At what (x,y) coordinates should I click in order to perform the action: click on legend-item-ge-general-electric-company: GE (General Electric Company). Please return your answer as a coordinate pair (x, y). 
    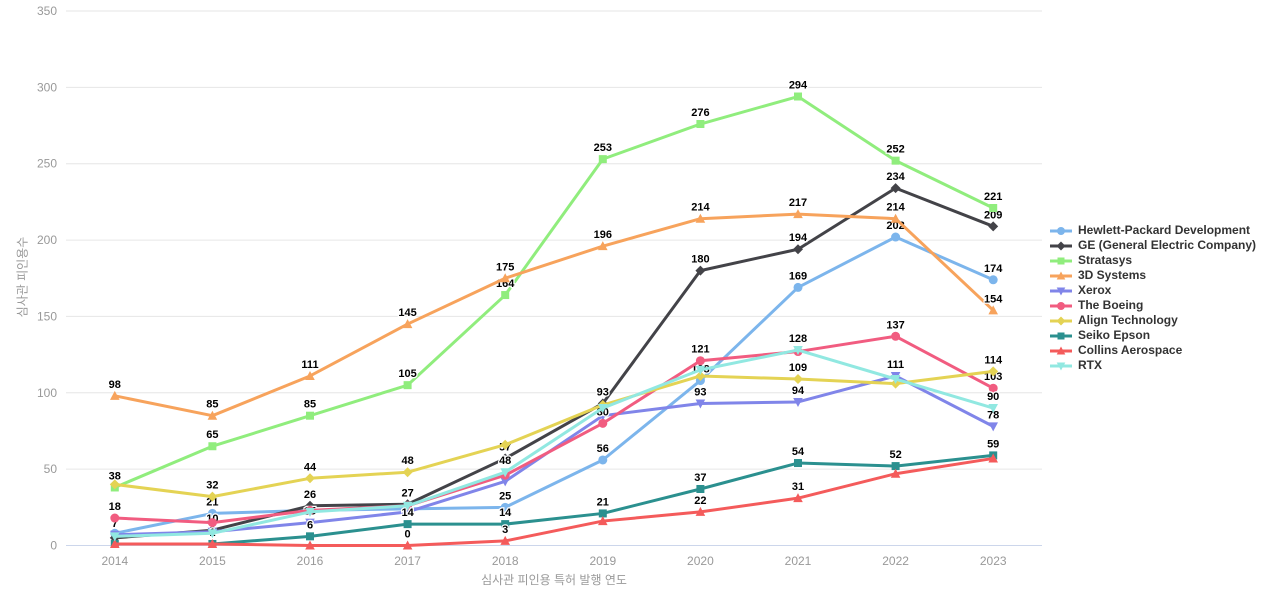
    Looking at the image, I should click on (1153, 245).